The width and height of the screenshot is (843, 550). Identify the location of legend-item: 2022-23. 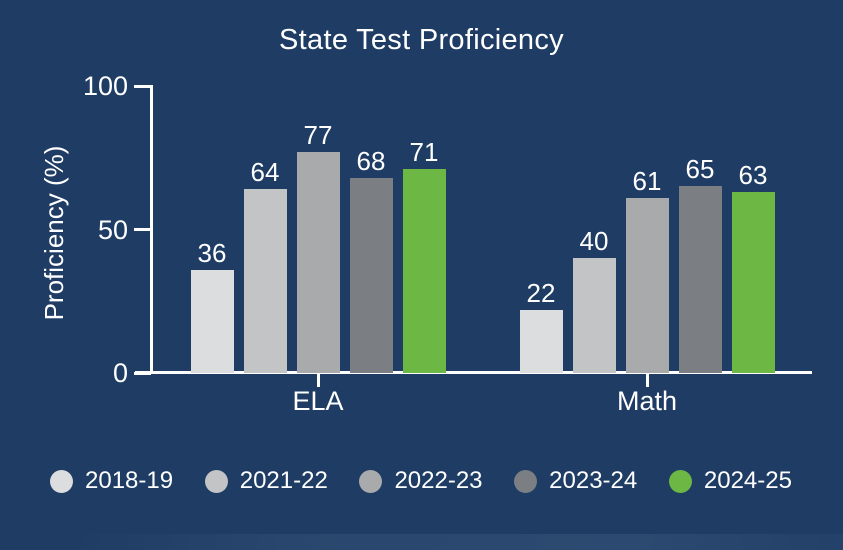
(421, 481).